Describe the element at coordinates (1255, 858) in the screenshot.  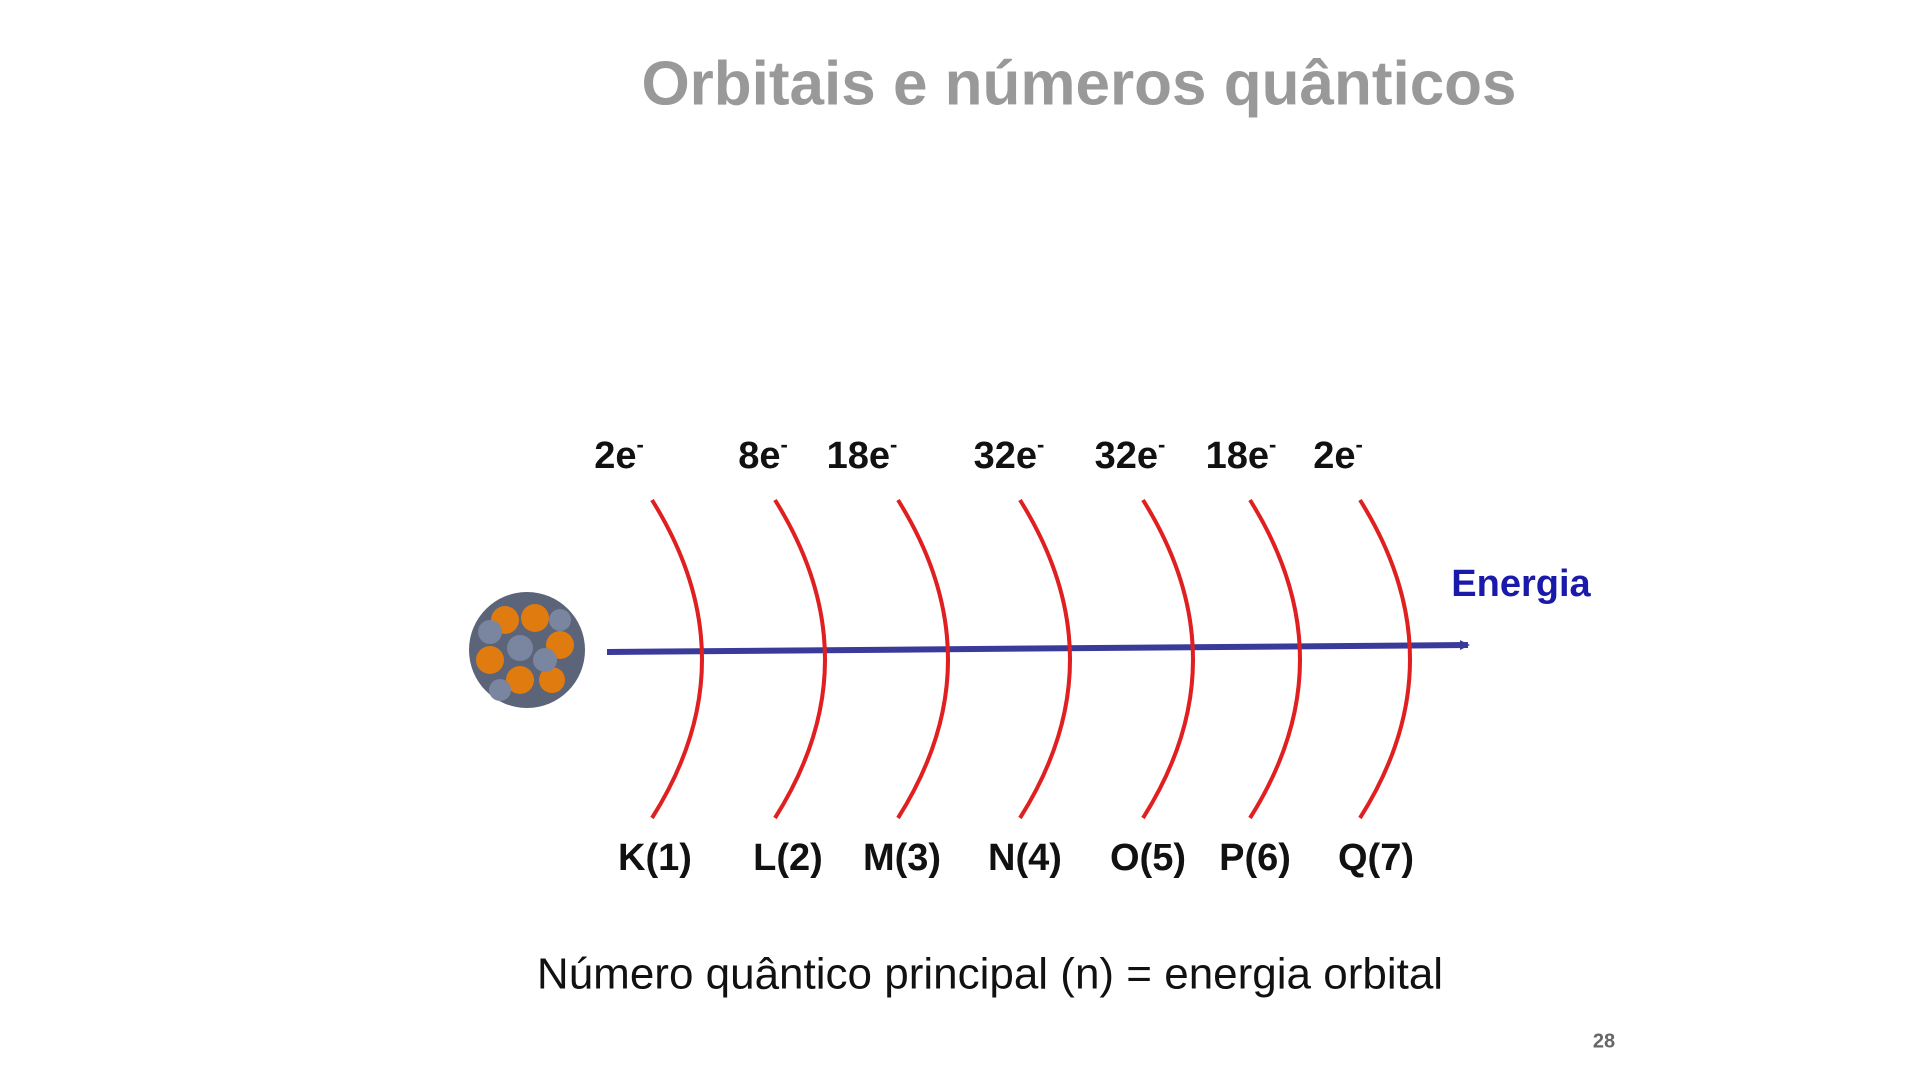
I see `shell-label: P(6)` at that location.